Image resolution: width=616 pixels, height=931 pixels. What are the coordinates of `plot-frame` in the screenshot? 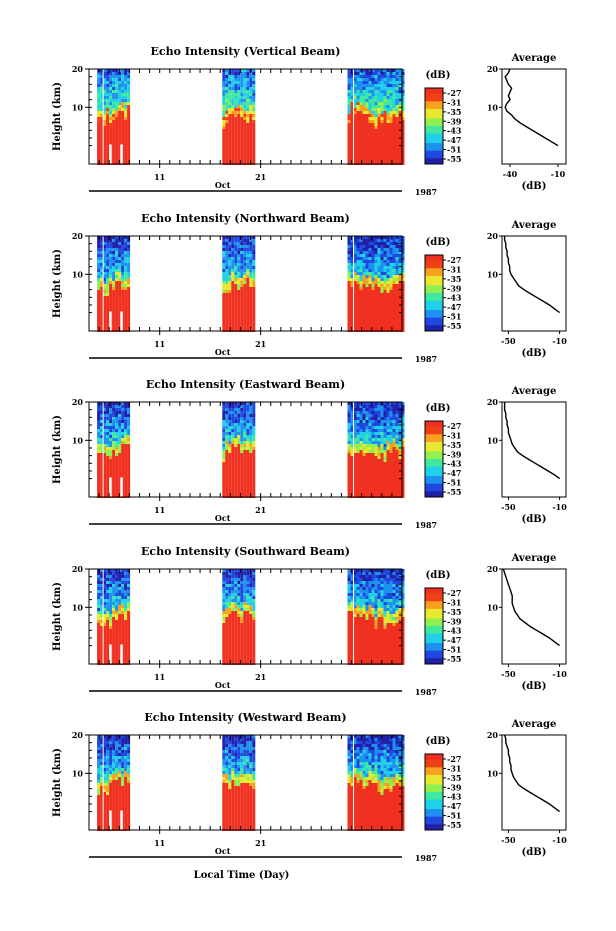 It's located at (245, 449).